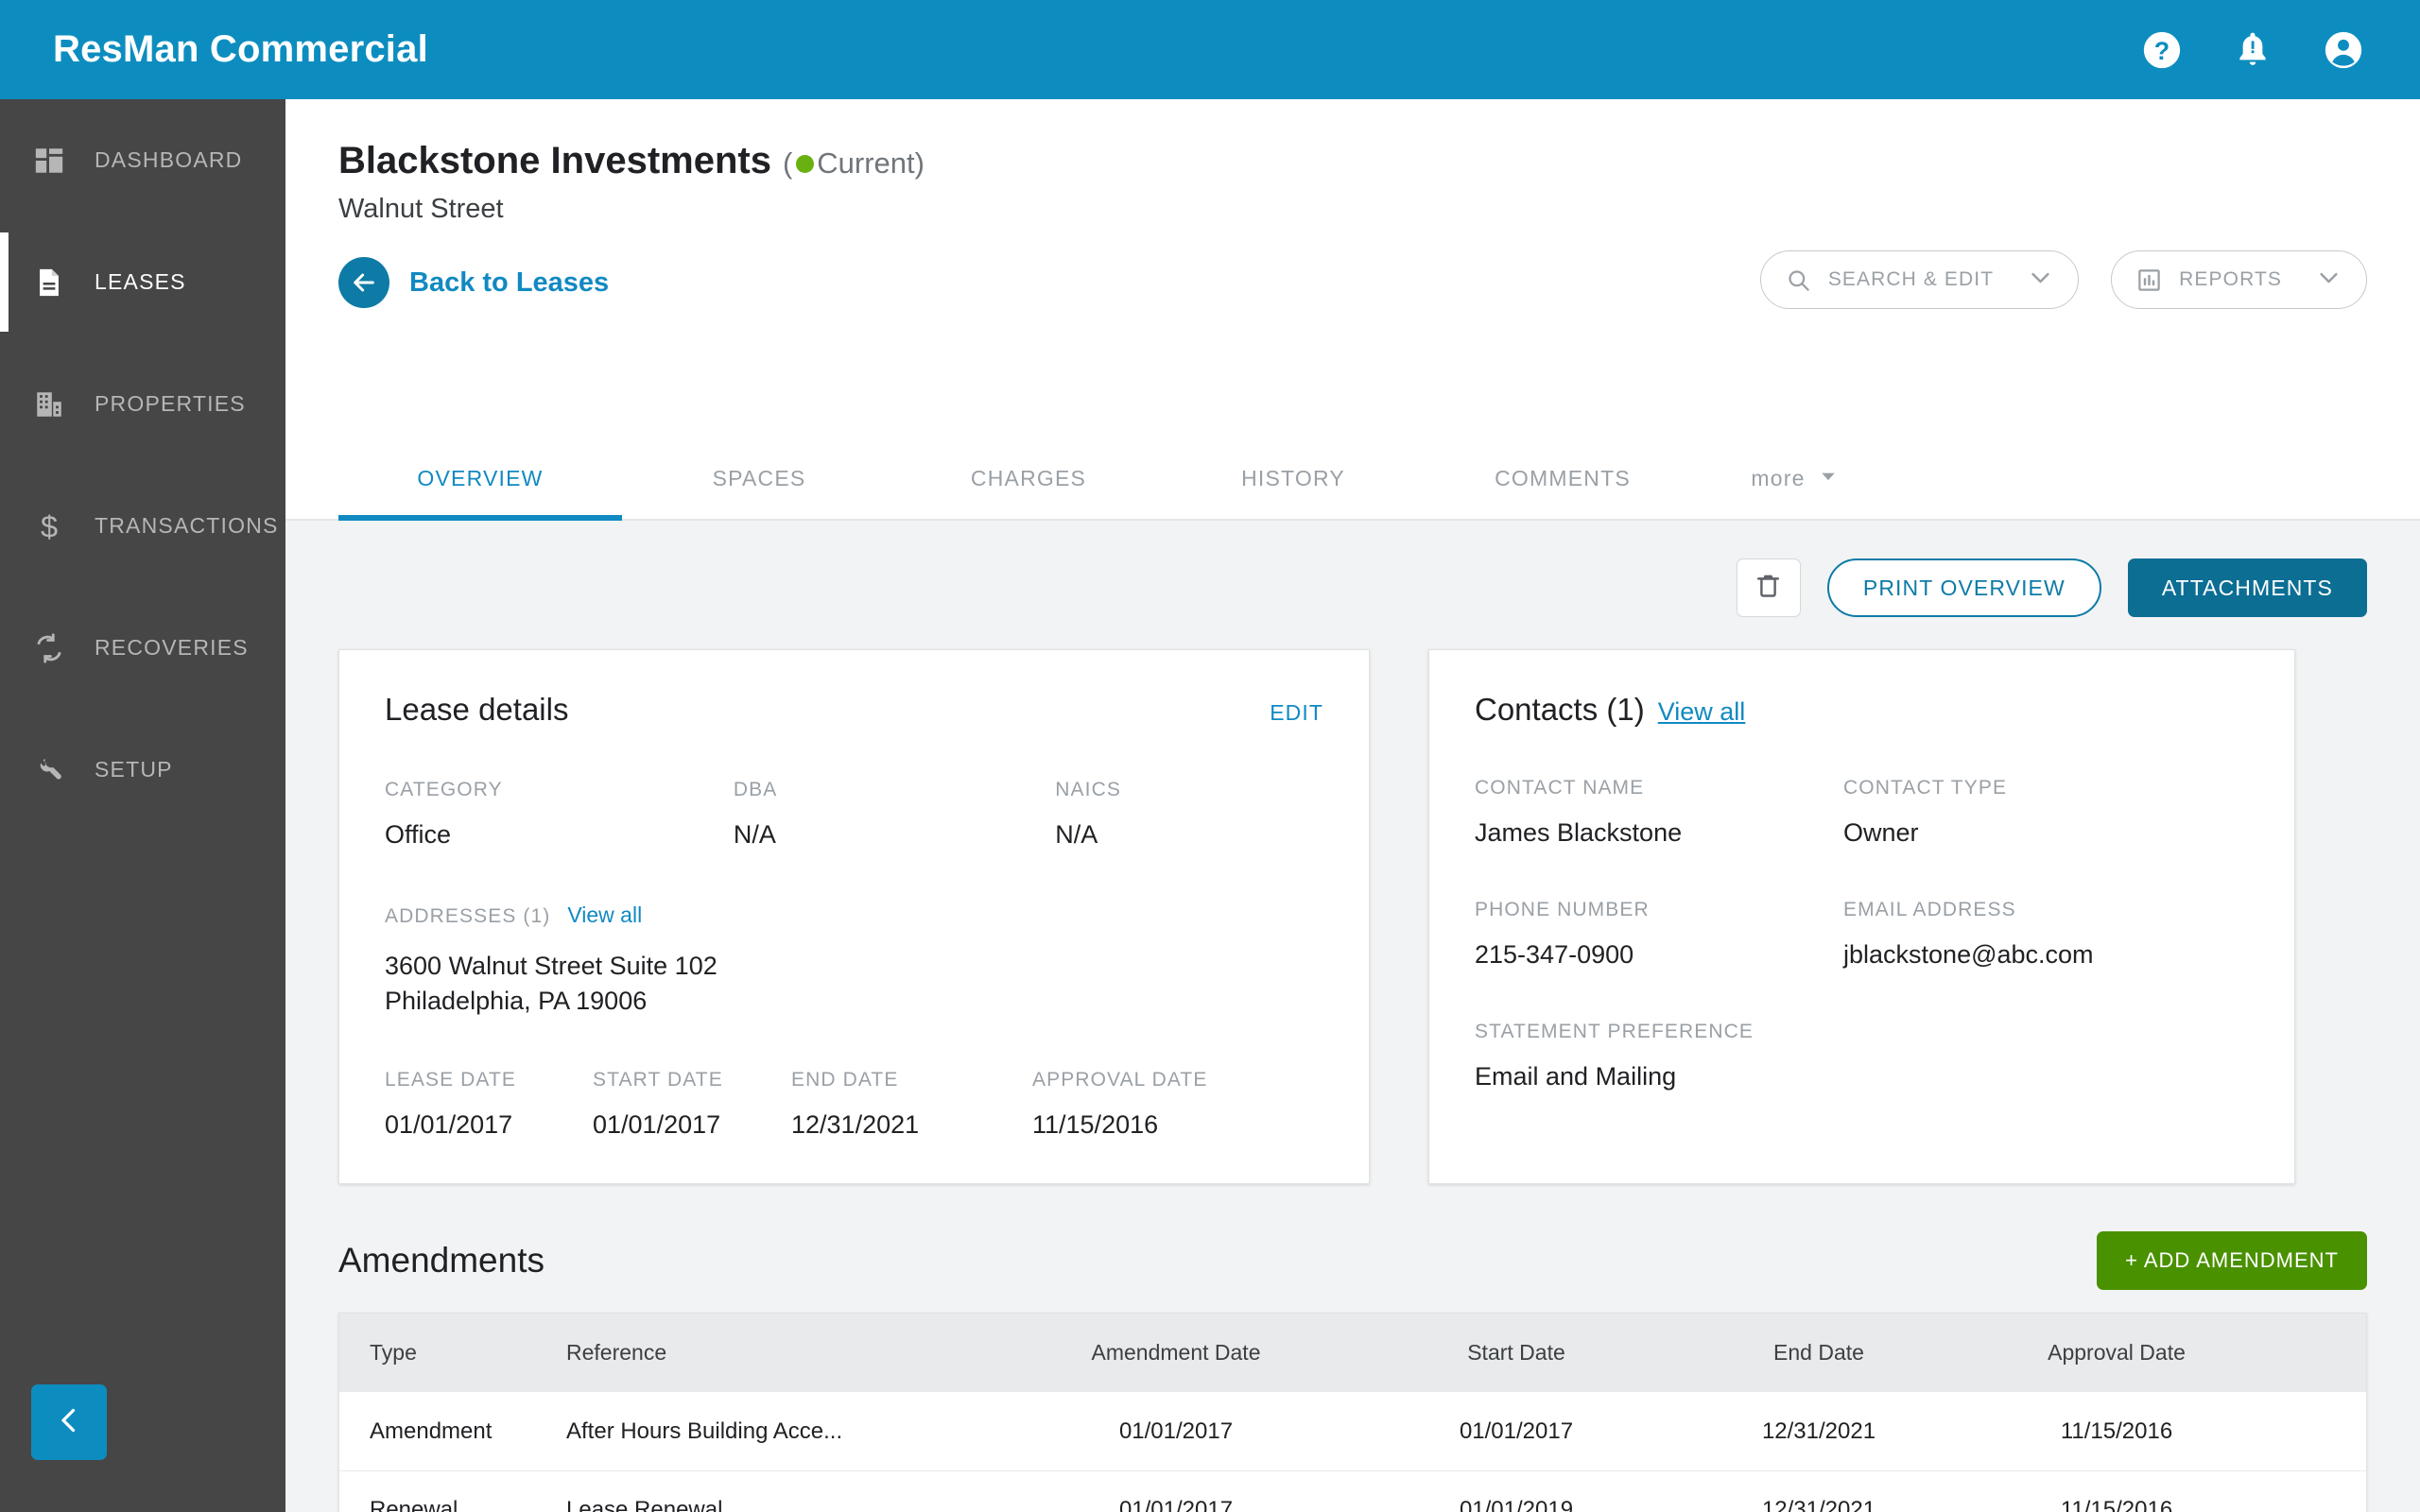  What do you see at coordinates (692, 1104) in the screenshot?
I see `field-start-date: START DATE 01/01/2017` at bounding box center [692, 1104].